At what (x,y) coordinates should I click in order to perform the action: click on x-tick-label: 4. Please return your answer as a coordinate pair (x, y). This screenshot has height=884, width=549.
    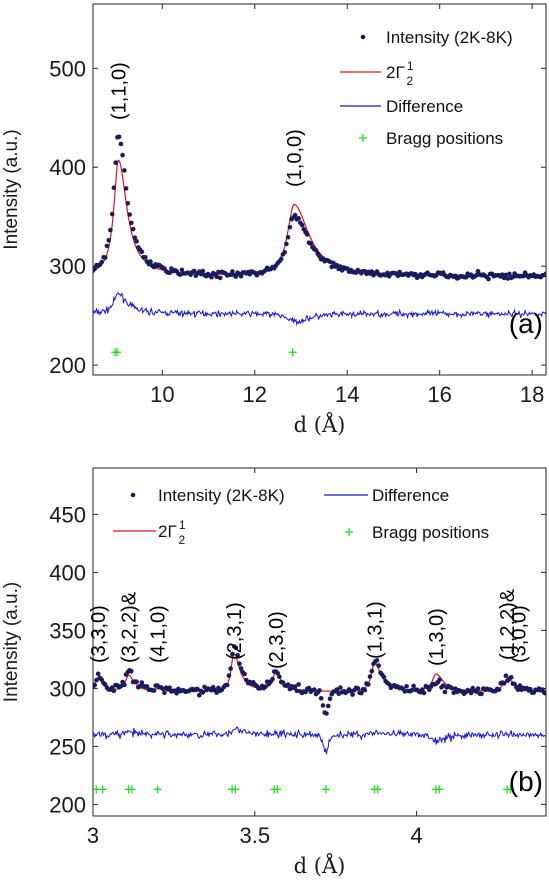
    Looking at the image, I should click on (416, 835).